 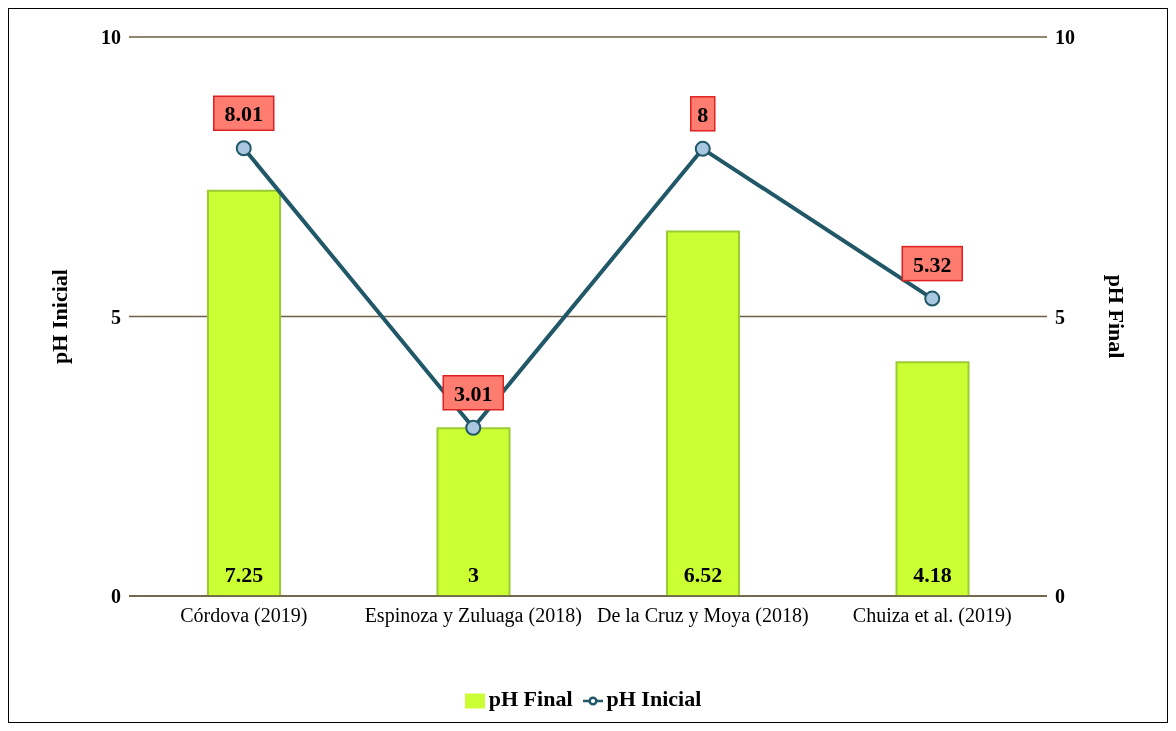 What do you see at coordinates (59, 316) in the screenshot?
I see `y-axis-title: pH Inicial` at bounding box center [59, 316].